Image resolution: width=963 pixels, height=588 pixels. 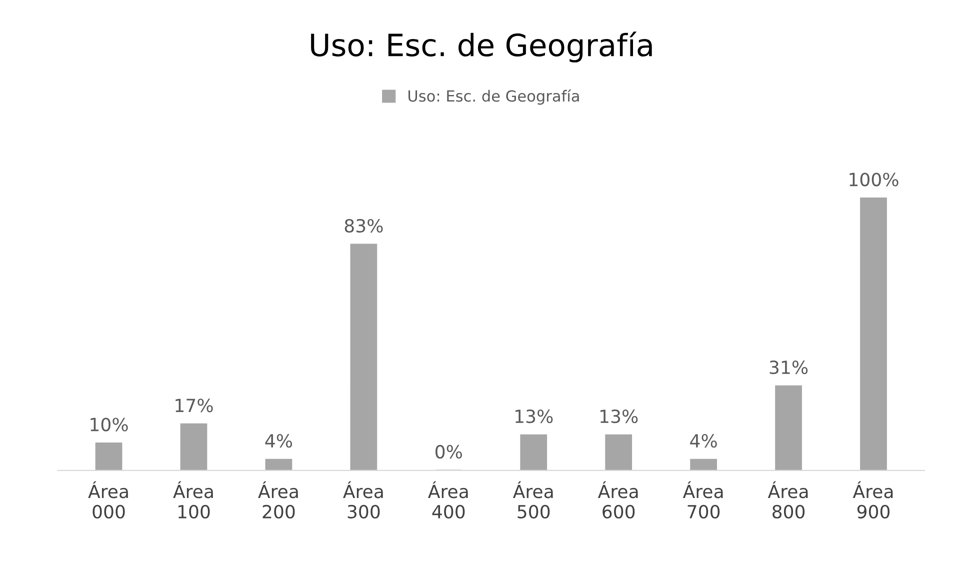 I want to click on x-tick-label: Área 800, so click(x=788, y=499).